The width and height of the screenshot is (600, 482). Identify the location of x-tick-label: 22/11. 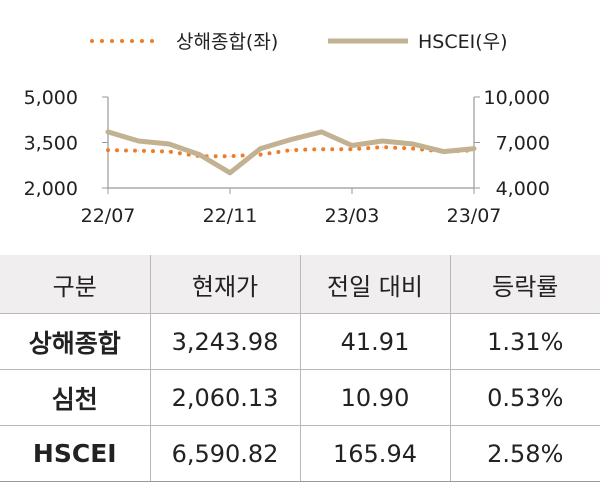
(230, 216).